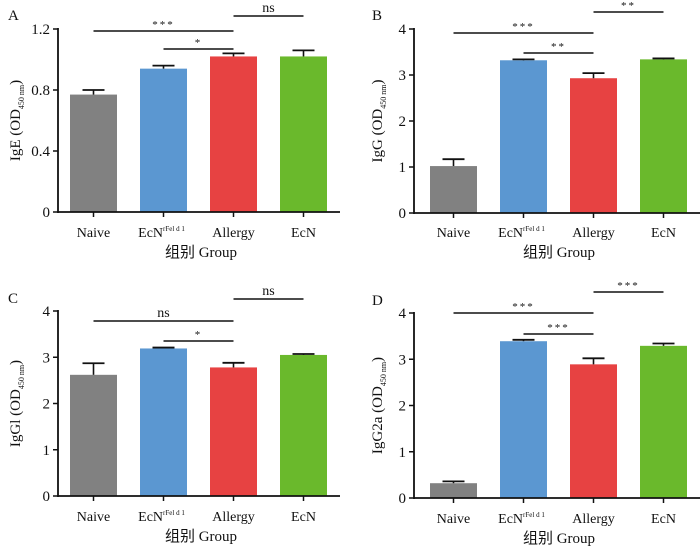 This screenshot has width=700, height=549. What do you see at coordinates (13, 16) in the screenshot?
I see `panel-label: A` at bounding box center [13, 16].